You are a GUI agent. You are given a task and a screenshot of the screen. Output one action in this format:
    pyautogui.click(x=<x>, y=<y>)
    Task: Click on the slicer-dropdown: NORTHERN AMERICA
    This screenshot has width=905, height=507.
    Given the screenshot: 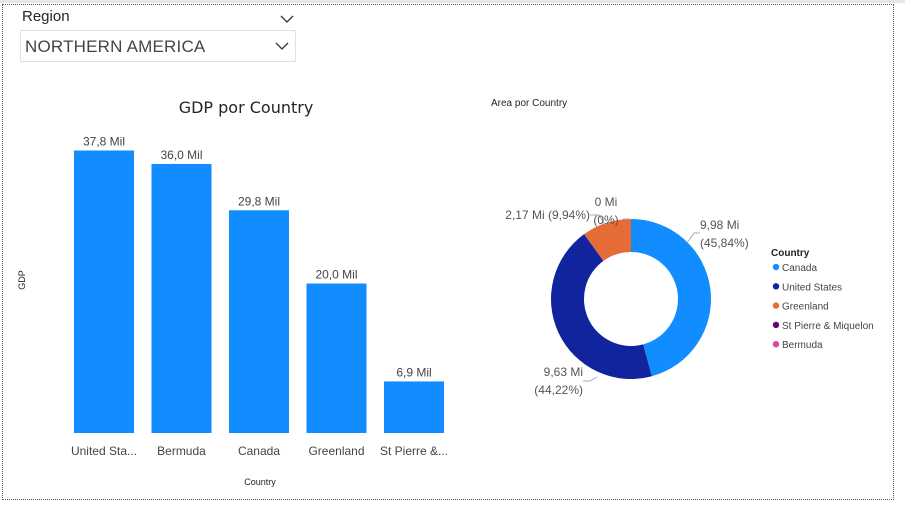 What is the action you would take?
    pyautogui.click(x=158, y=46)
    